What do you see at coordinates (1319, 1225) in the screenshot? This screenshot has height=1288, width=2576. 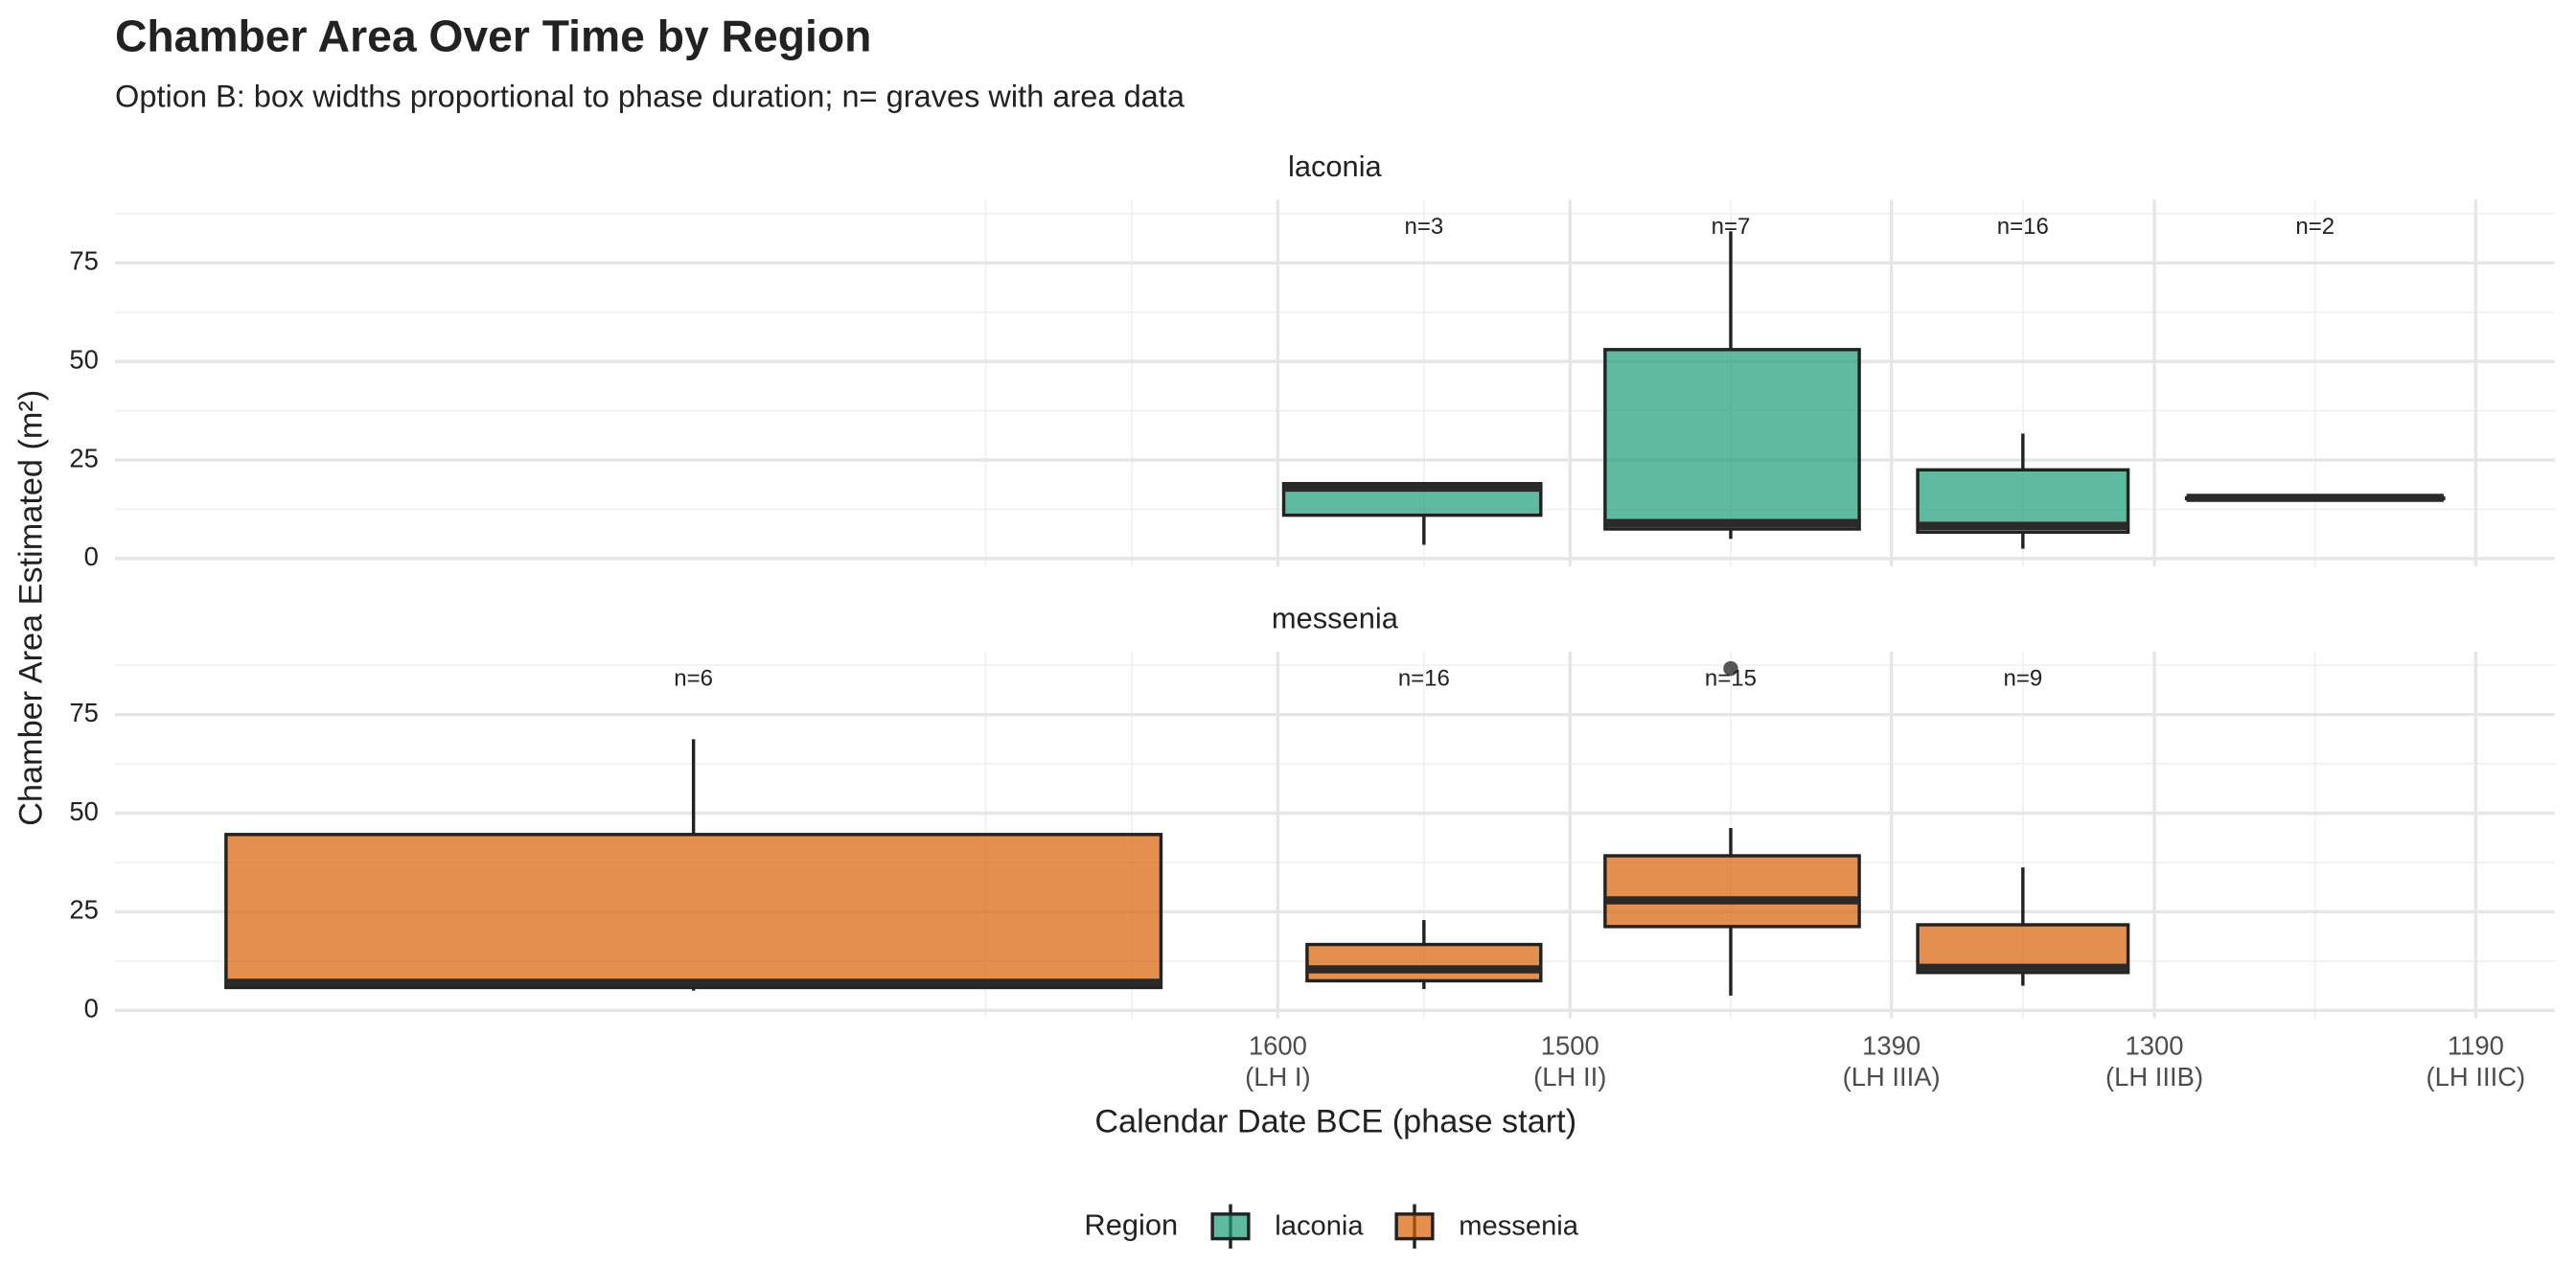 I see `legend-label: laconia` at bounding box center [1319, 1225].